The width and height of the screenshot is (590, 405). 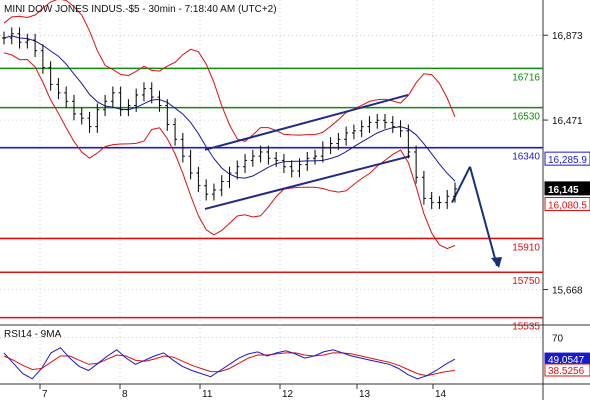 What do you see at coordinates (526, 77) in the screenshot?
I see `level-label-16716: 16716` at bounding box center [526, 77].